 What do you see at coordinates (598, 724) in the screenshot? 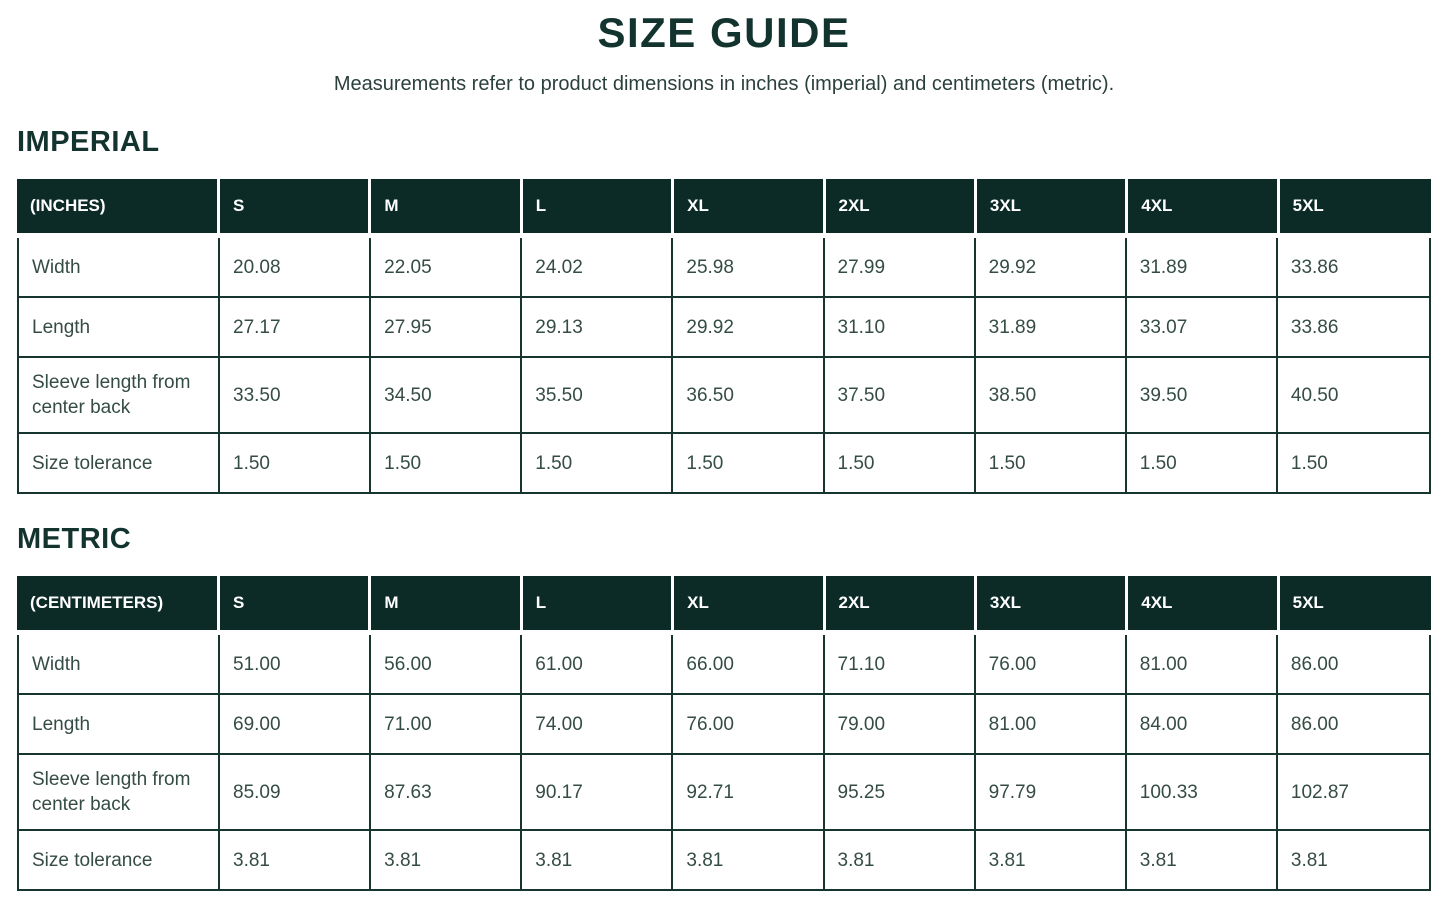
I see `size-value-cell: 74.00` at bounding box center [598, 724].